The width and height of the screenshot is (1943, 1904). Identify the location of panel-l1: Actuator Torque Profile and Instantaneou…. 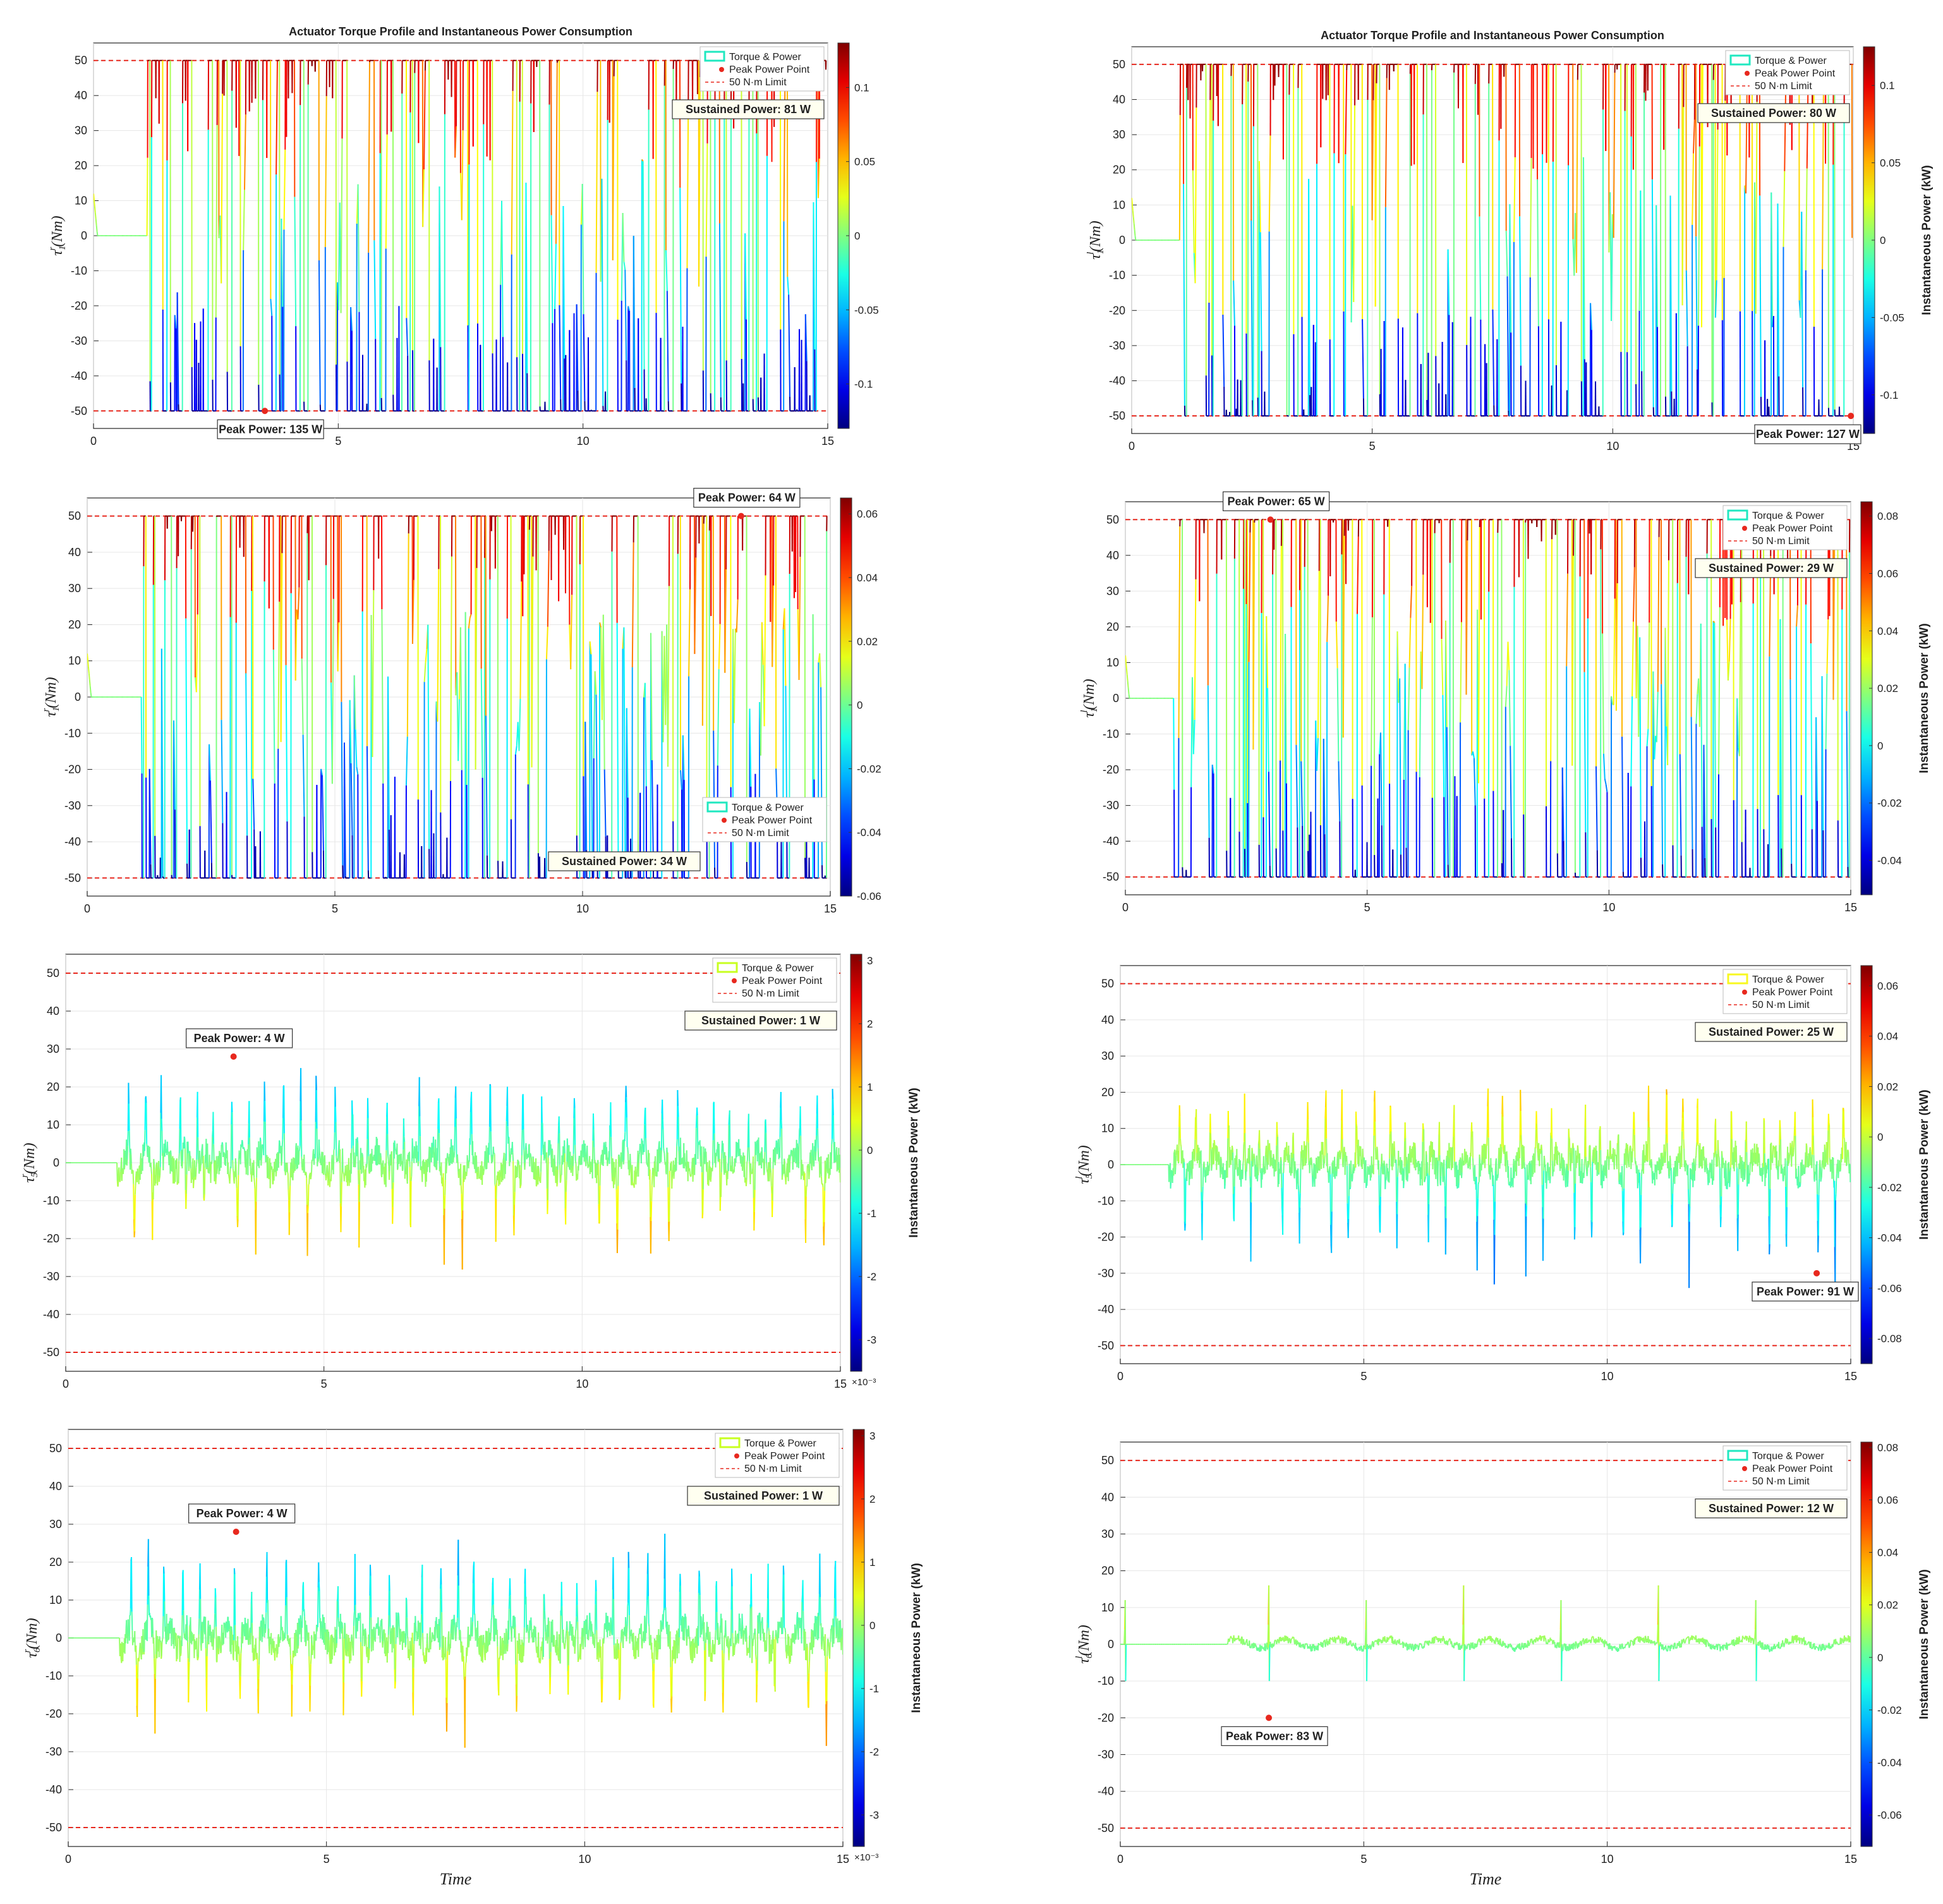
(1510, 240).